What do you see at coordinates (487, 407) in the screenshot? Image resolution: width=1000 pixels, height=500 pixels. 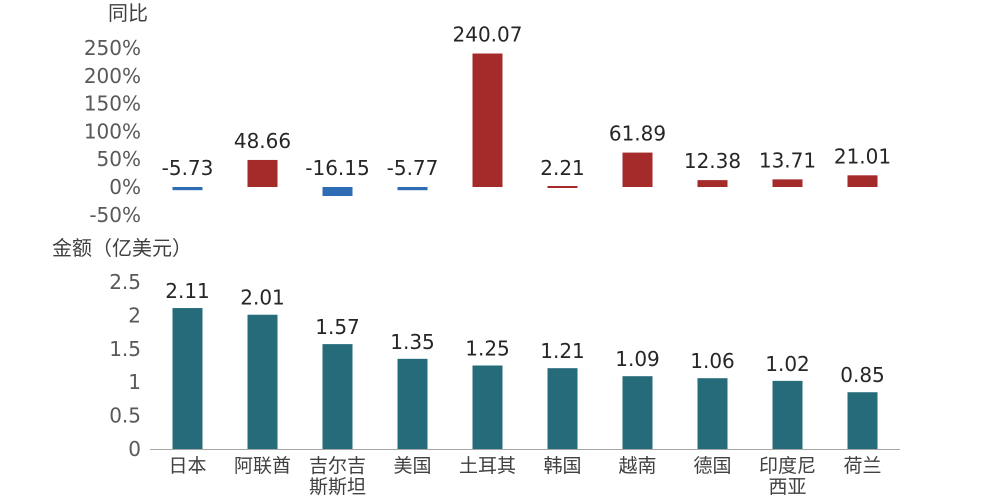 I see `bottom-bar-土耳其` at bounding box center [487, 407].